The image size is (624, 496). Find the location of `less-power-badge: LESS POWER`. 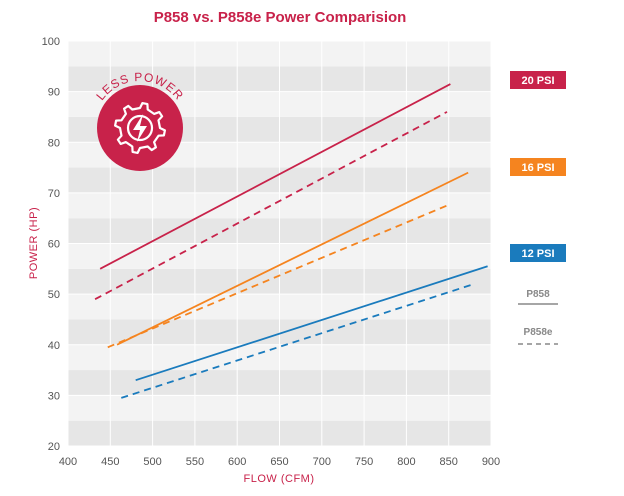

less-power-badge: LESS POWER is located at coordinates (139, 120).